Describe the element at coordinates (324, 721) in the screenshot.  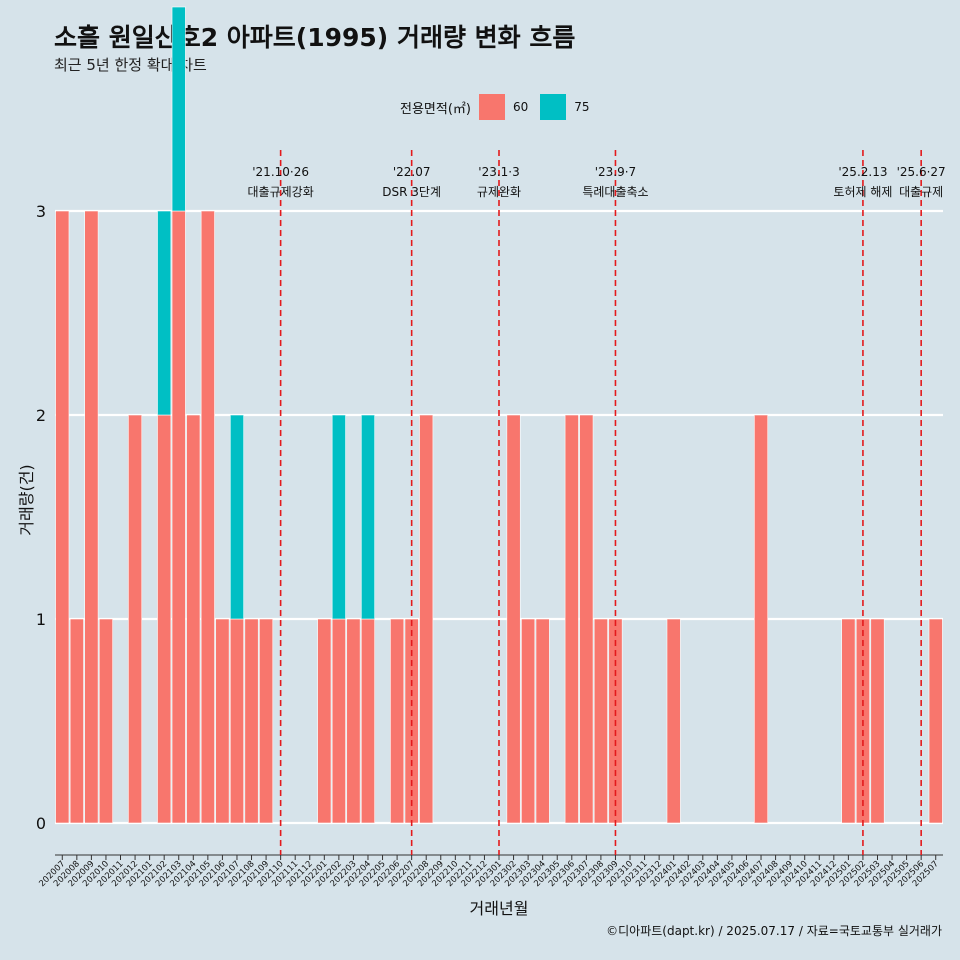
I see `bar-202201-s60` at that location.